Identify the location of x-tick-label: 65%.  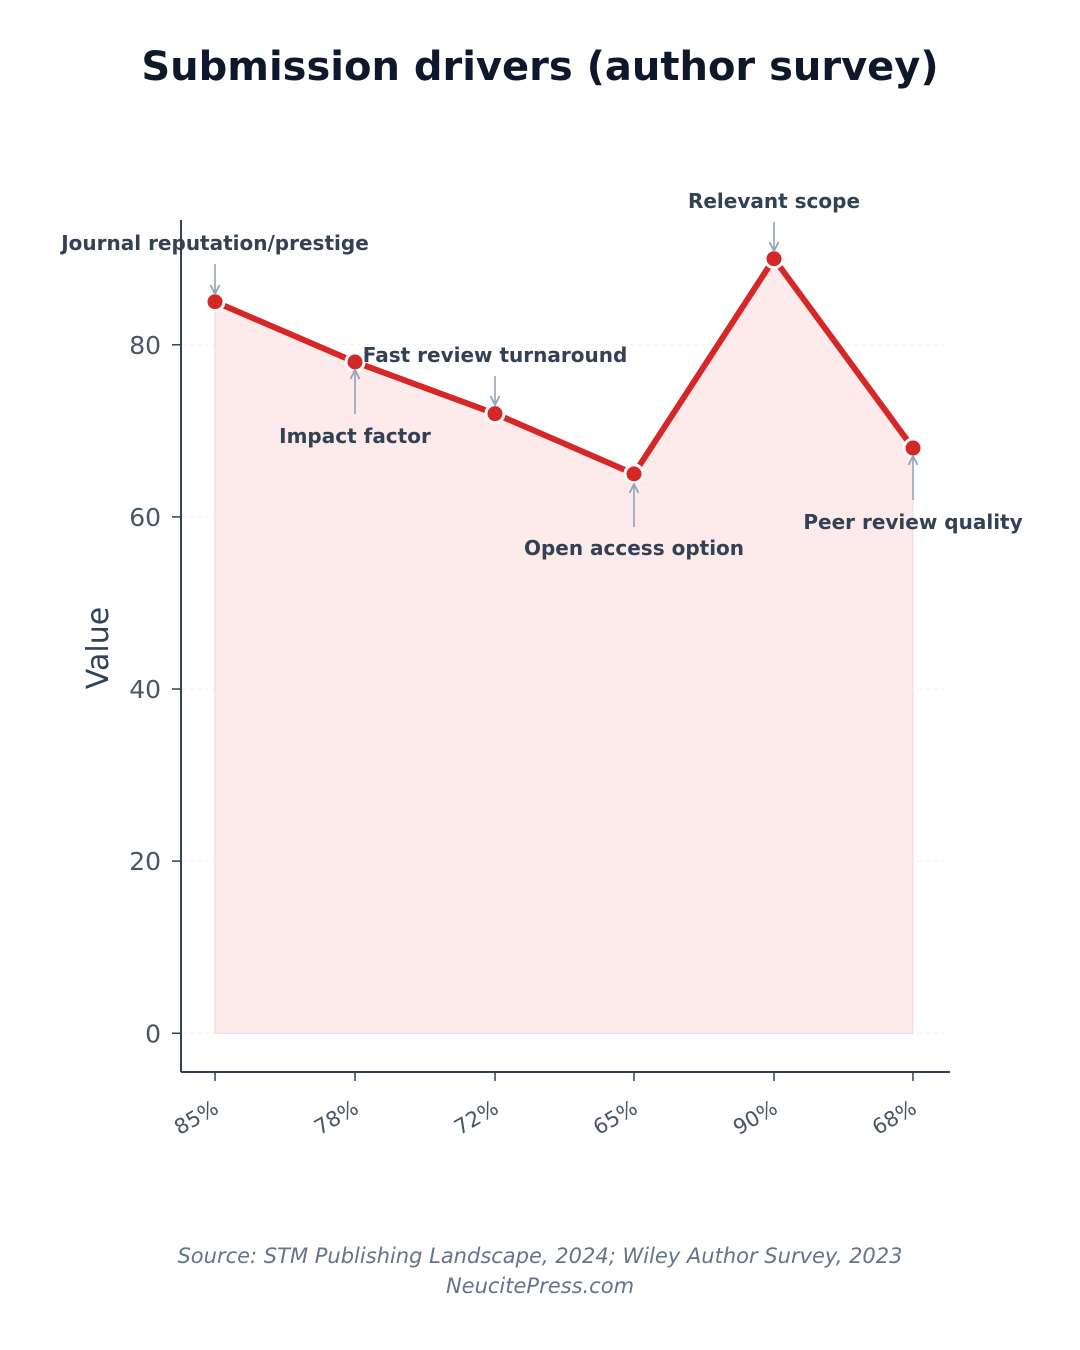
(615, 1118).